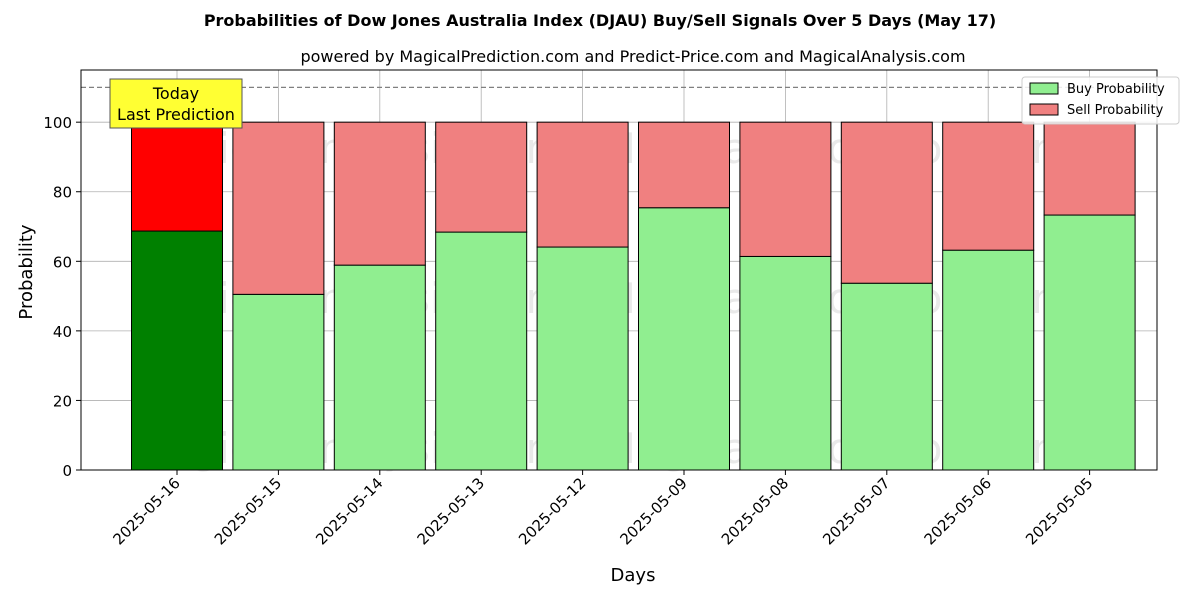  Describe the element at coordinates (26, 271) in the screenshot. I see `y-axis-label: Probability` at that location.